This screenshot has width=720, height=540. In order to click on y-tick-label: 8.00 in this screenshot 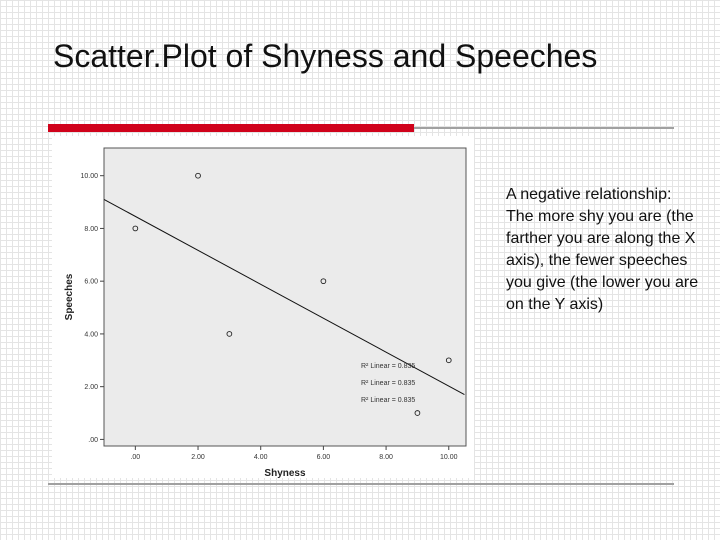, I will do `click(91, 229)`.